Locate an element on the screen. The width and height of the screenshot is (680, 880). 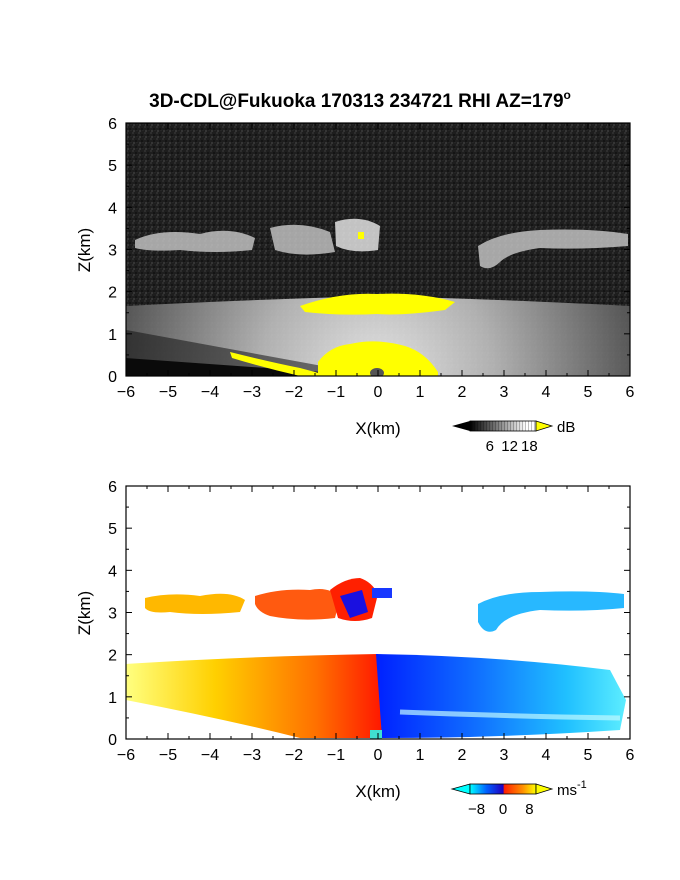
reflectivity-y-tick-label: 2 is located at coordinates (112, 293).